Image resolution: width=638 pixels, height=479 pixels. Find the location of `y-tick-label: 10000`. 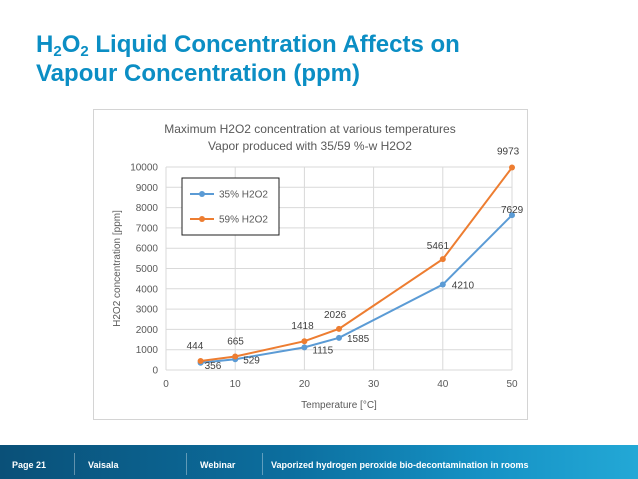

y-tick-label: 10000 is located at coordinates (144, 168).